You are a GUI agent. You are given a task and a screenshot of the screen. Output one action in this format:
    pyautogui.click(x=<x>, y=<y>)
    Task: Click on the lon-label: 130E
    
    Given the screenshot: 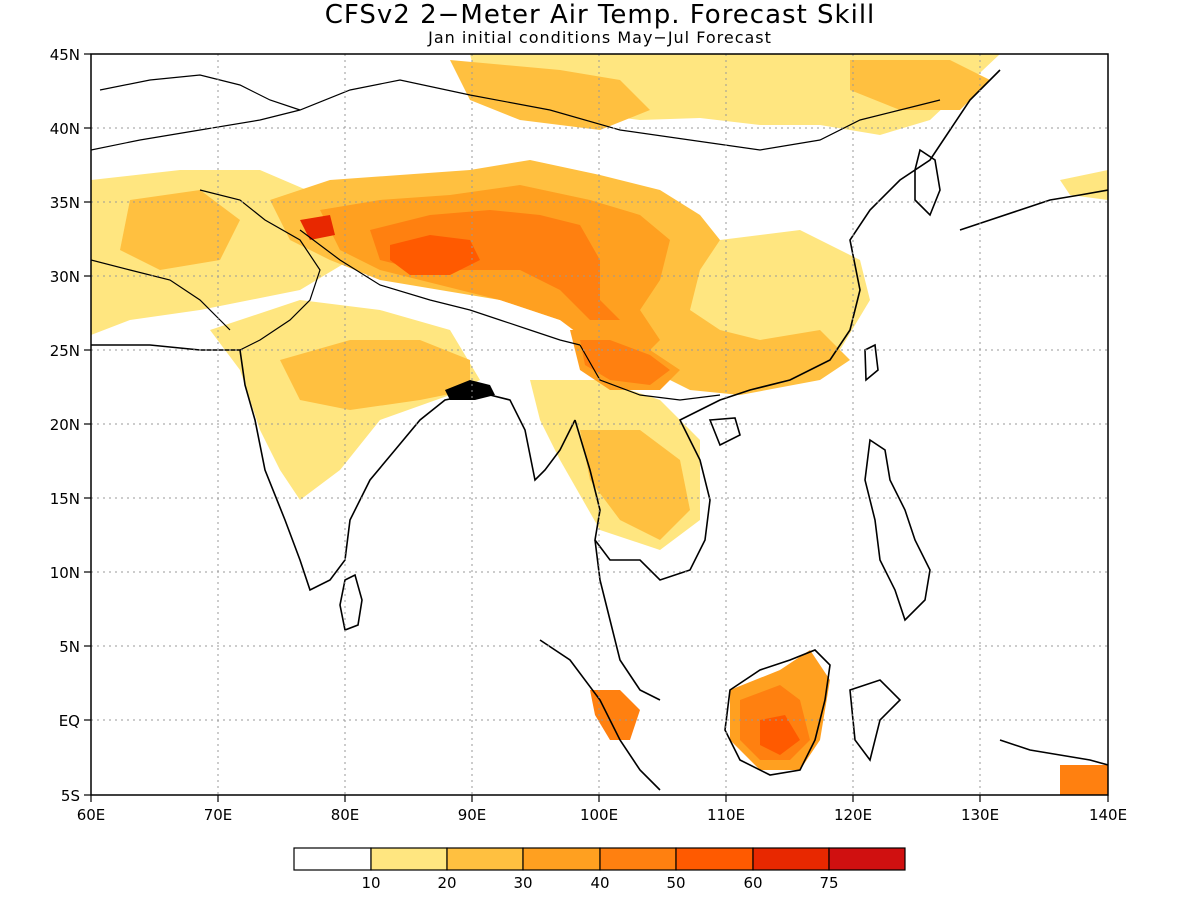 What is the action you would take?
    pyautogui.click(x=980, y=815)
    